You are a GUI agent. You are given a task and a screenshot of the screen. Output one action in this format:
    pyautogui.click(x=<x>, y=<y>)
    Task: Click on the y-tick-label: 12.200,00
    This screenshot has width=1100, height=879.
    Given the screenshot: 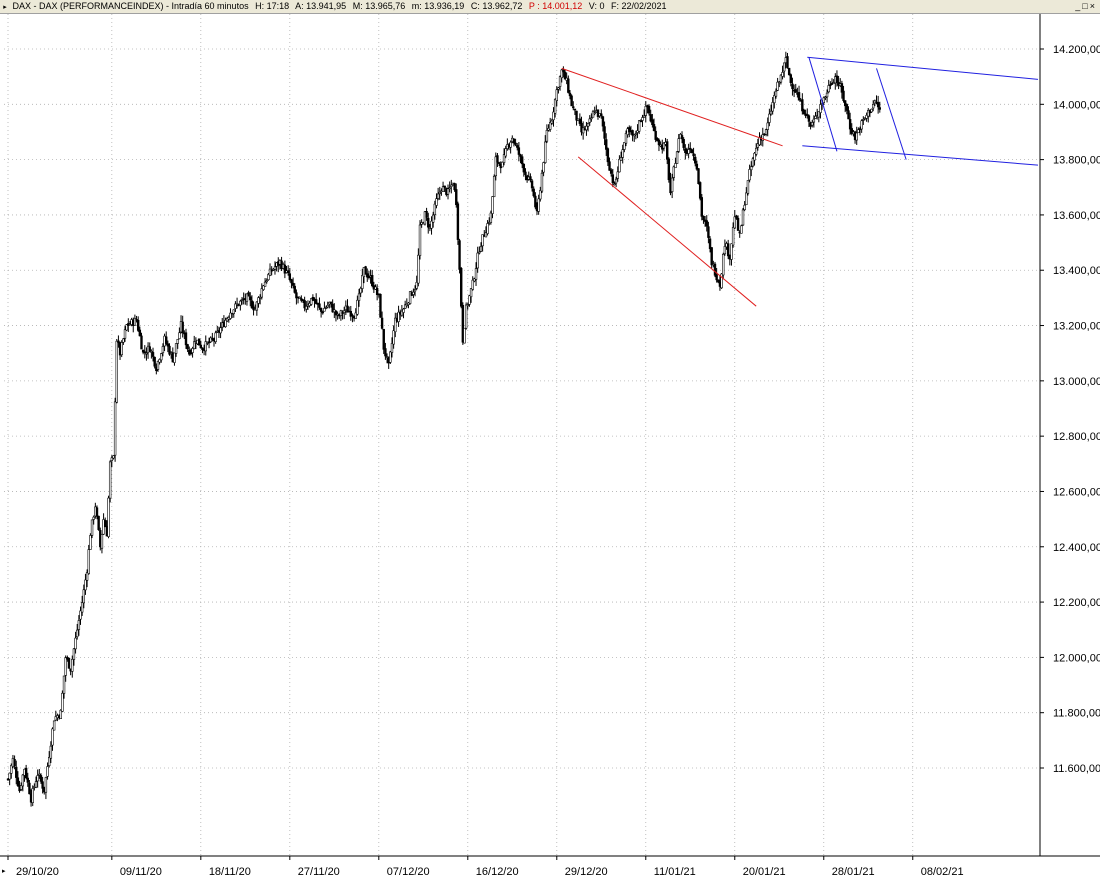 What is the action you would take?
    pyautogui.click(x=1076, y=603)
    